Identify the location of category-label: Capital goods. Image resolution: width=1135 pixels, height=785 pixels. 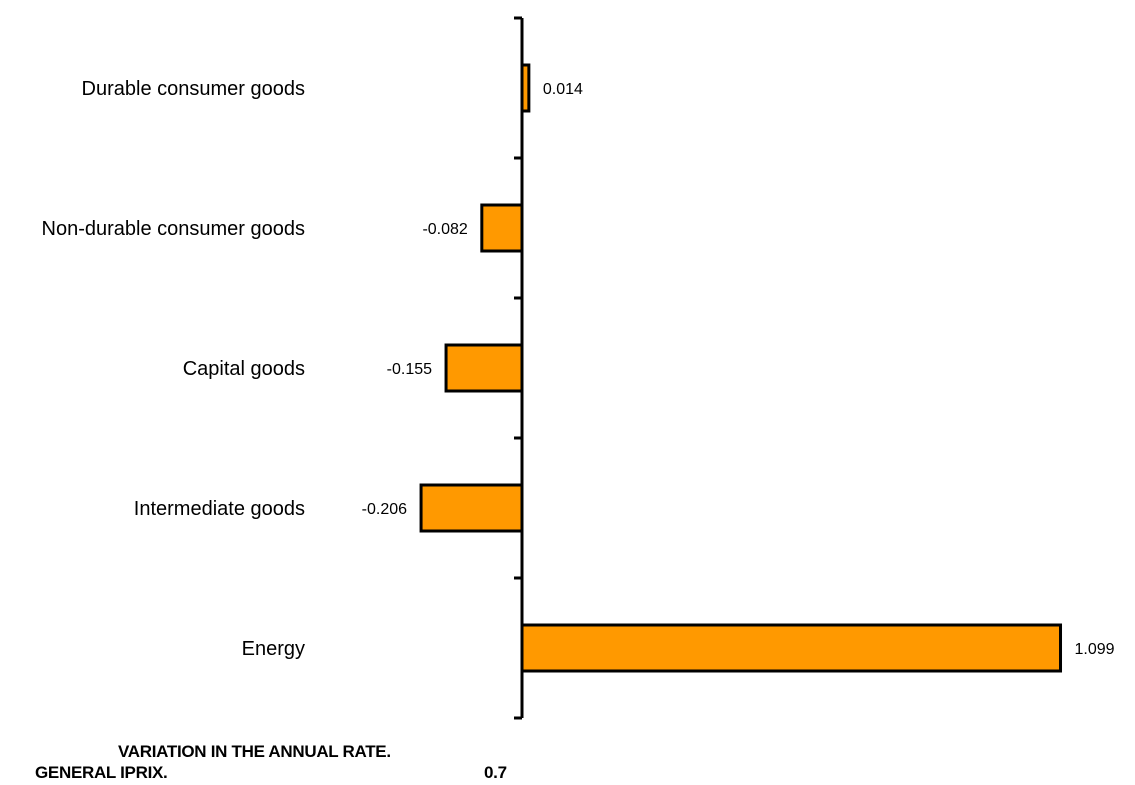
(244, 369).